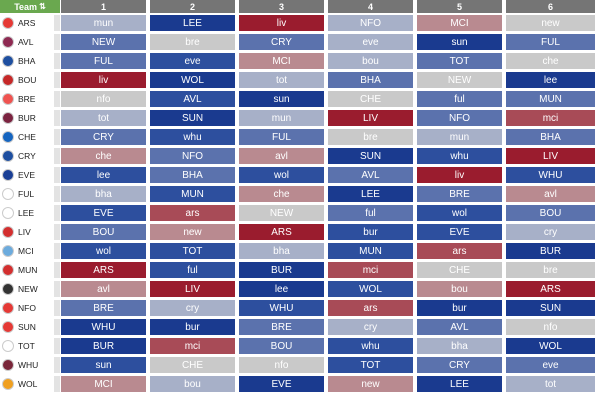  I want to click on gameweek-header-6: 6, so click(550, 6).